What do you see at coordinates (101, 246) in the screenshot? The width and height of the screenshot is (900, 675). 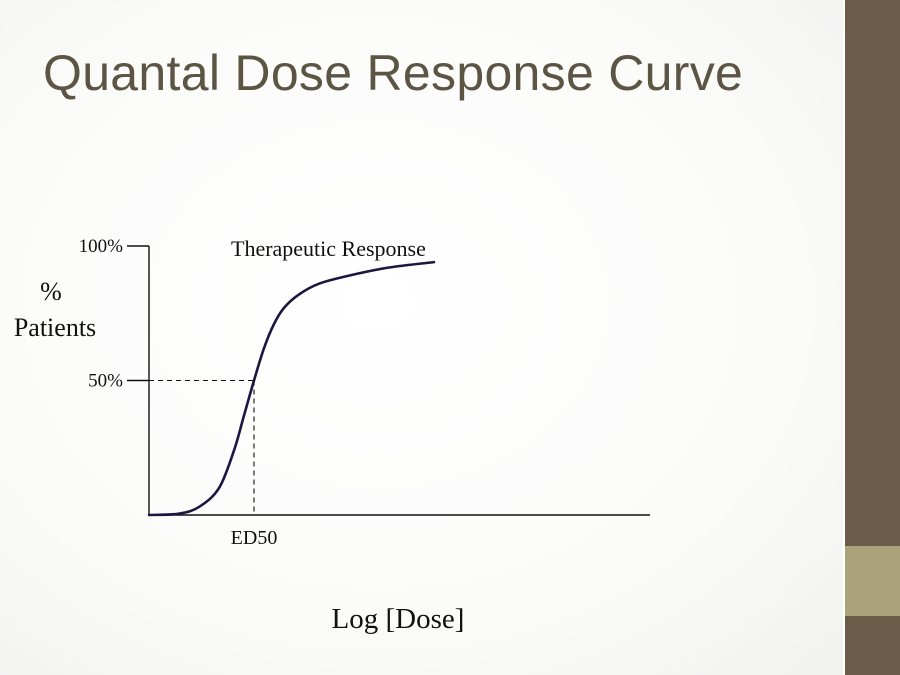 I see `y-tick-label: 100%` at bounding box center [101, 246].